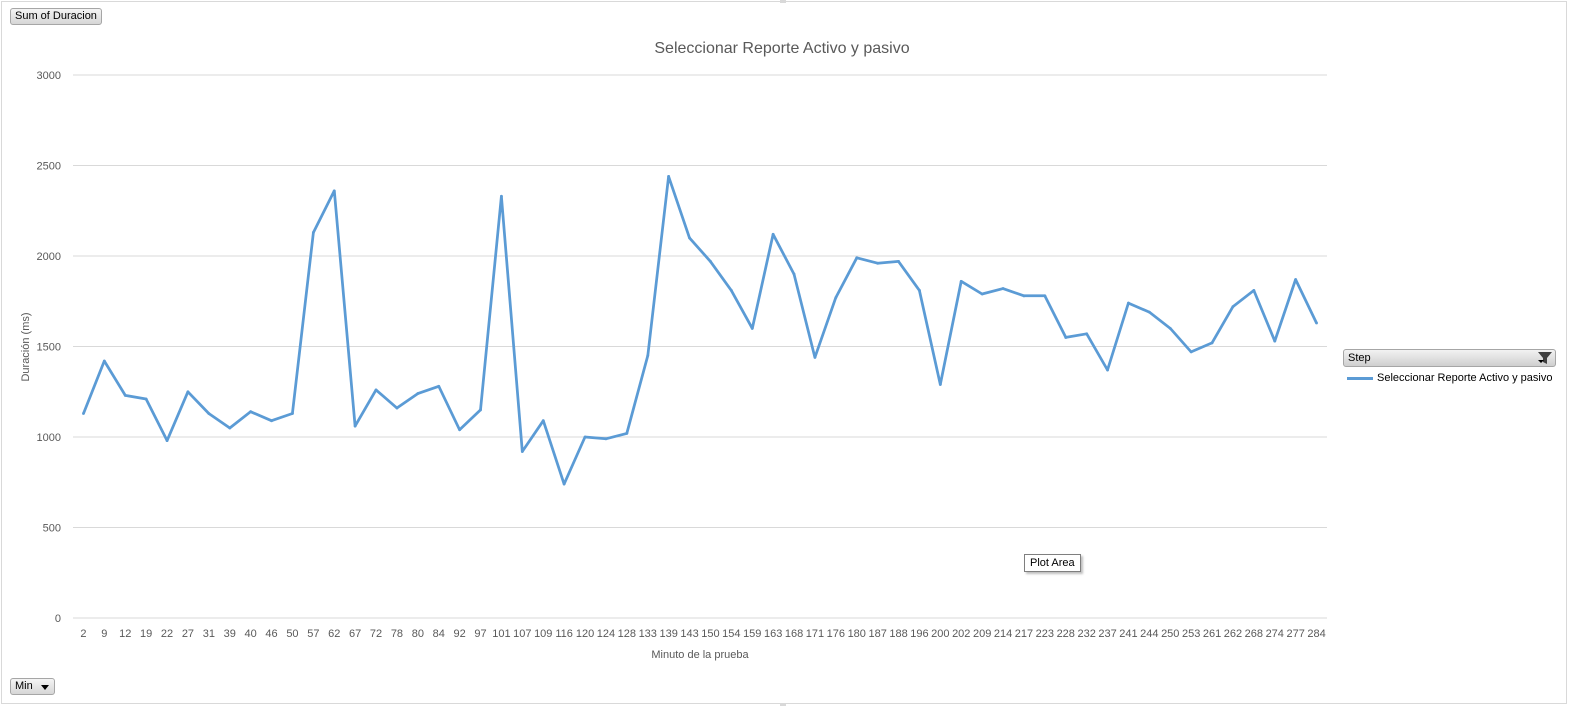 The width and height of the screenshot is (1570, 707). I want to click on legend-swatch, so click(1360, 378).